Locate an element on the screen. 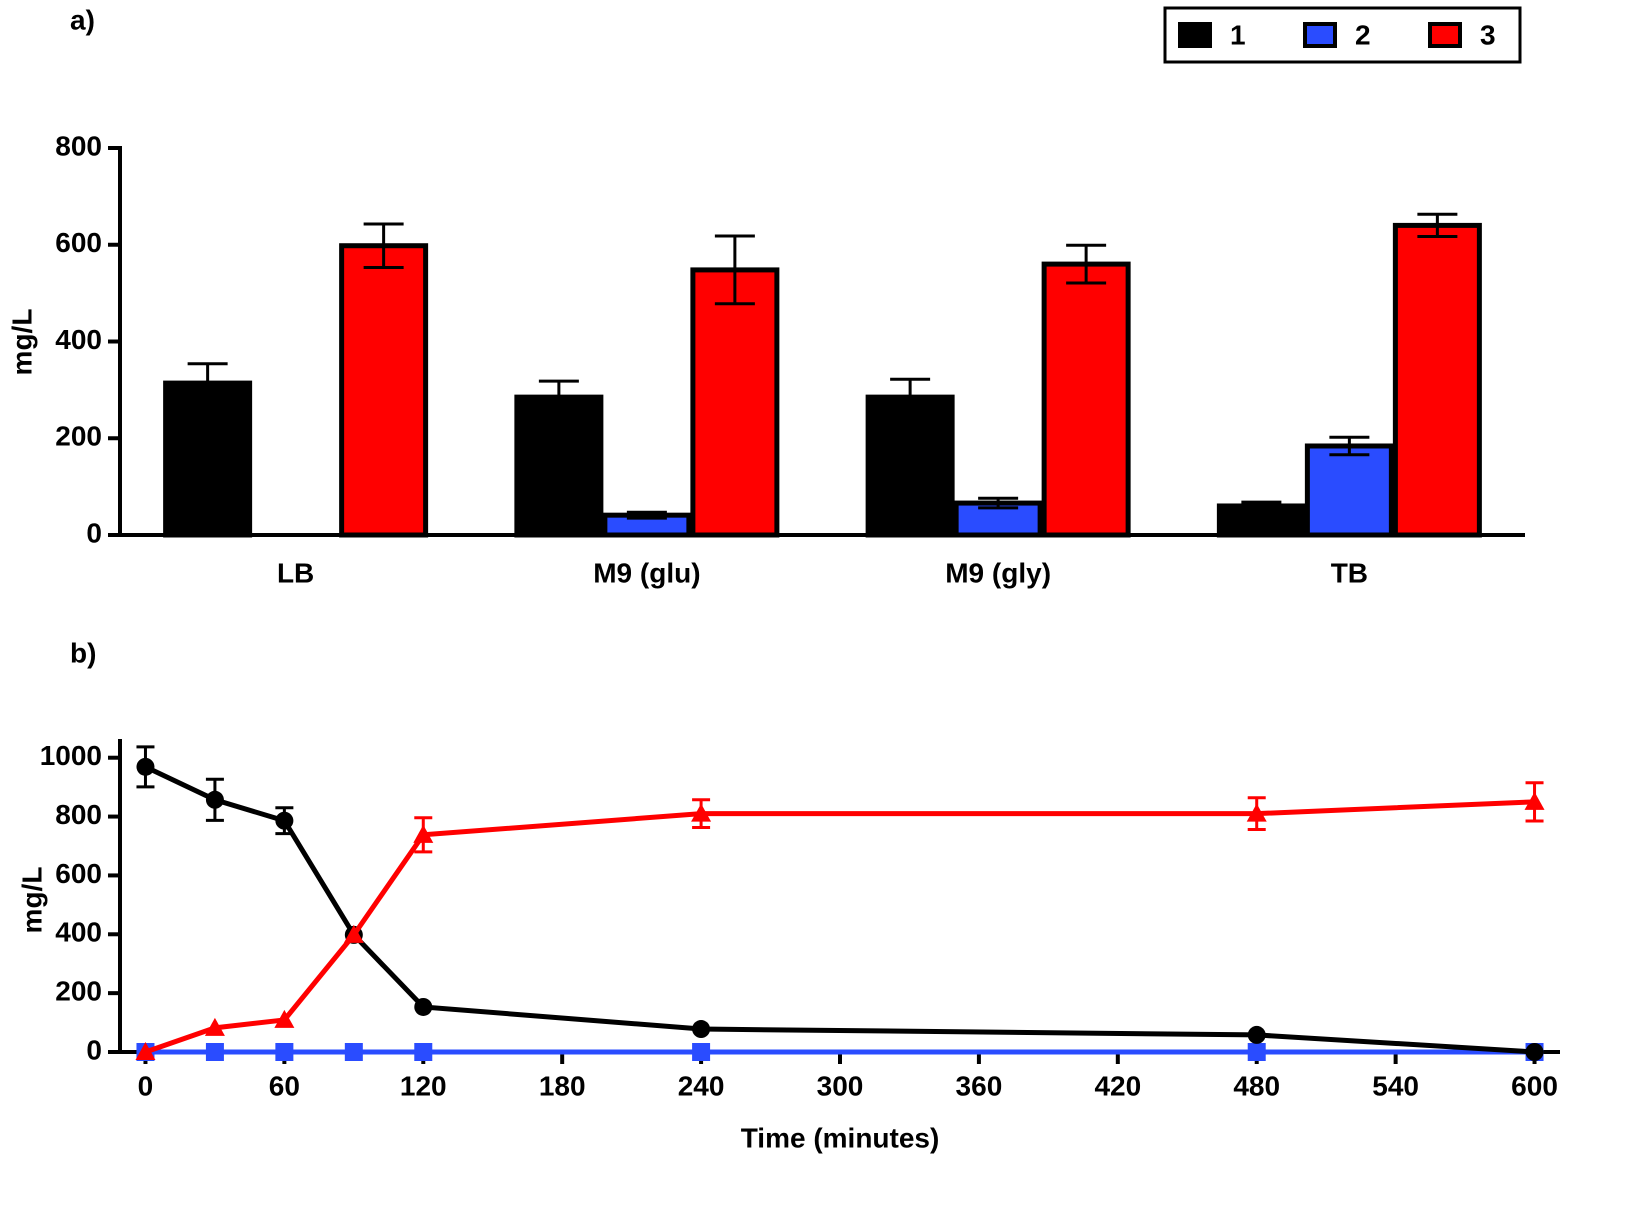 Image resolution: width=1631 pixels, height=1210 pixels. x-tick-label: 180 is located at coordinates (562, 1085).